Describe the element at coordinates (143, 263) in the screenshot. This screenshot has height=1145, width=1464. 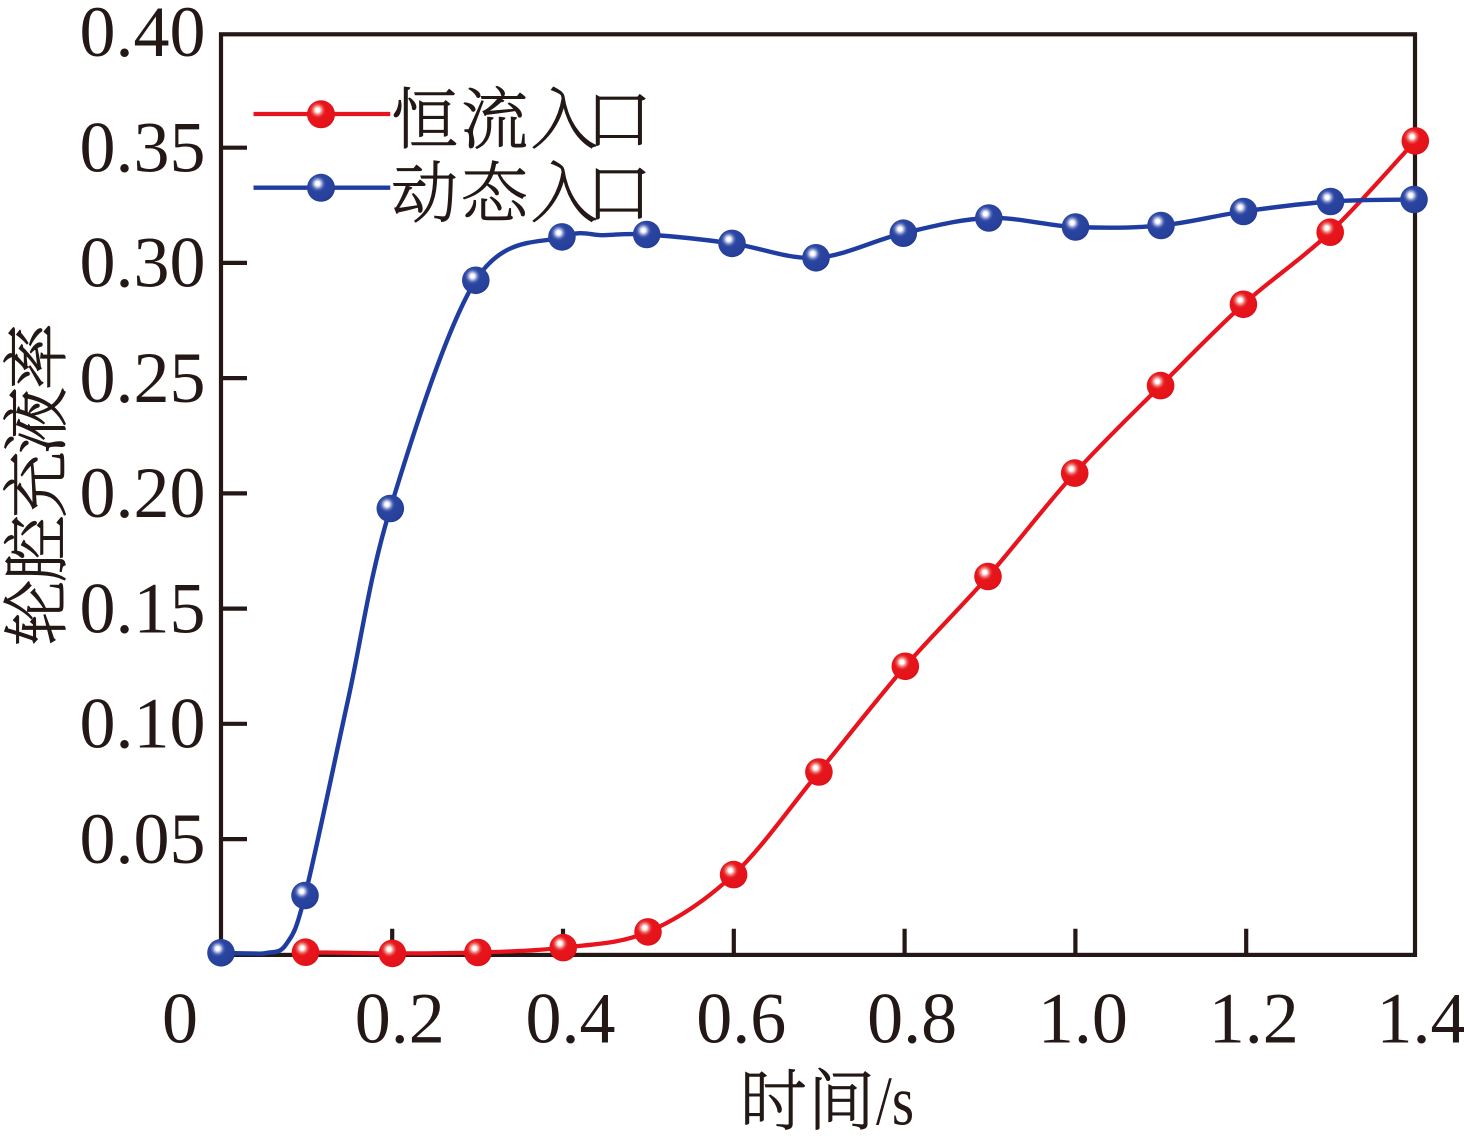
I see `svg-text: 0.30` at that location.